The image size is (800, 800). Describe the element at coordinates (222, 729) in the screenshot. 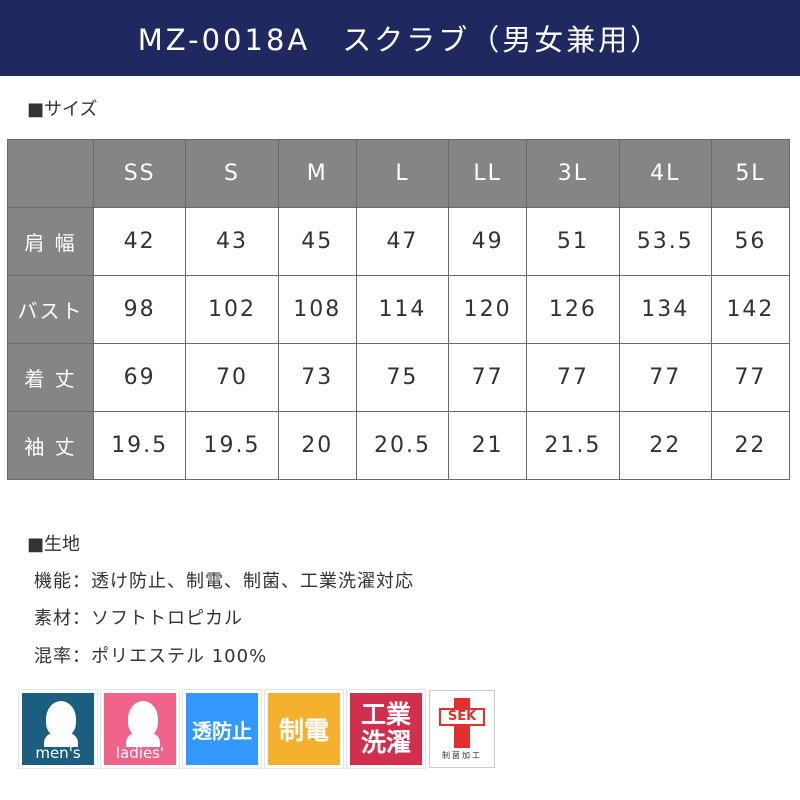

I see `anti-transparent-icon: 透防止` at that location.